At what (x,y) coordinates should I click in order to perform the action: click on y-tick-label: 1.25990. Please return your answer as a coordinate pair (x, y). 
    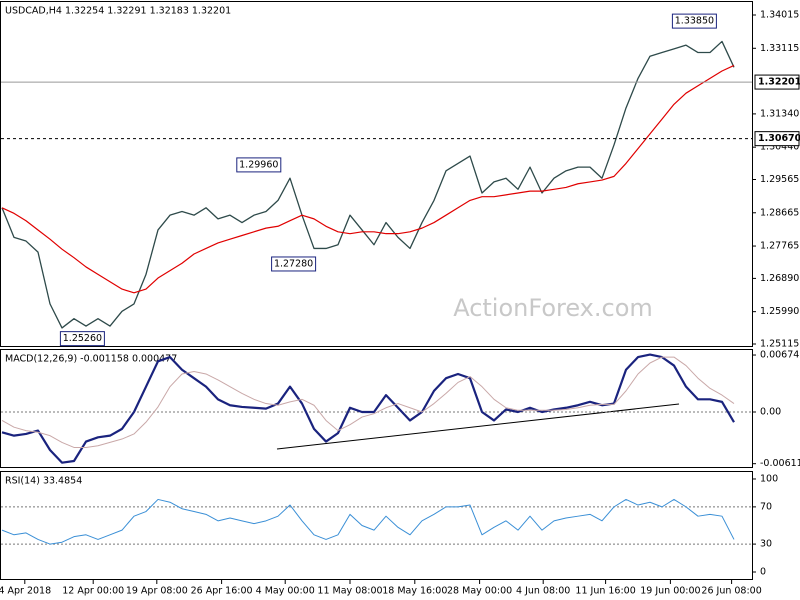
    Looking at the image, I should click on (779, 311).